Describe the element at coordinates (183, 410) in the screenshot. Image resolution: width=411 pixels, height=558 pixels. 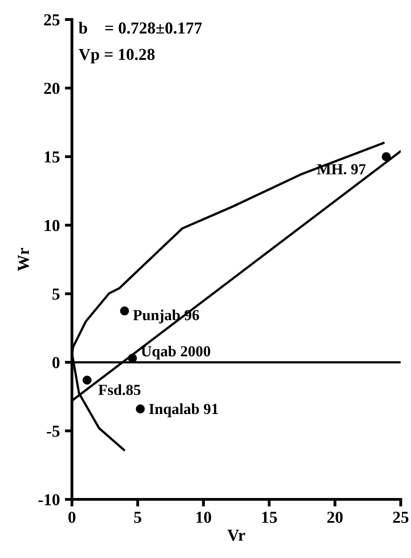
I see `annotation: Inqalab 91` at that location.